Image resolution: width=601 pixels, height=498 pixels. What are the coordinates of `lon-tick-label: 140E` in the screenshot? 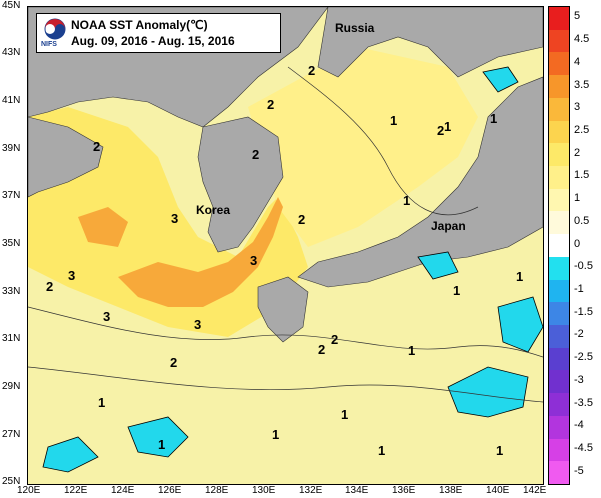 It's located at (498, 490).